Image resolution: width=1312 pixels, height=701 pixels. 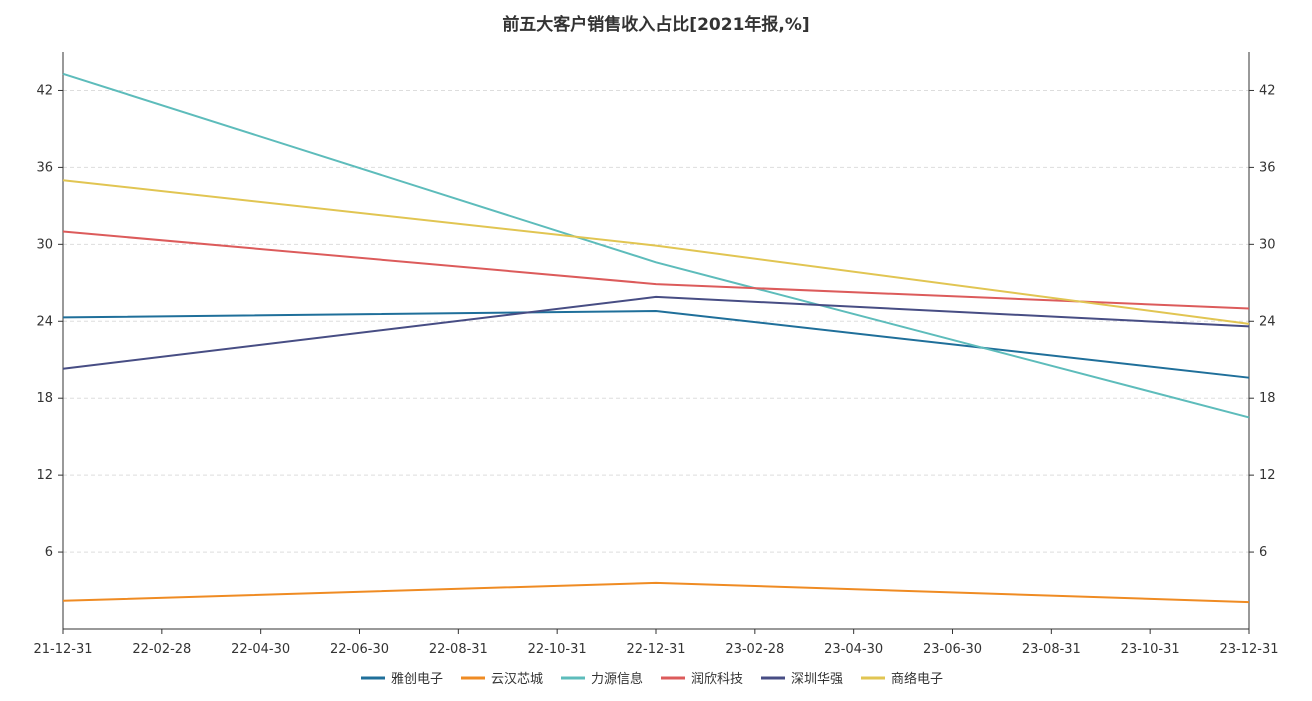 I want to click on x-tick-label: 22-04-30, so click(x=260, y=649).